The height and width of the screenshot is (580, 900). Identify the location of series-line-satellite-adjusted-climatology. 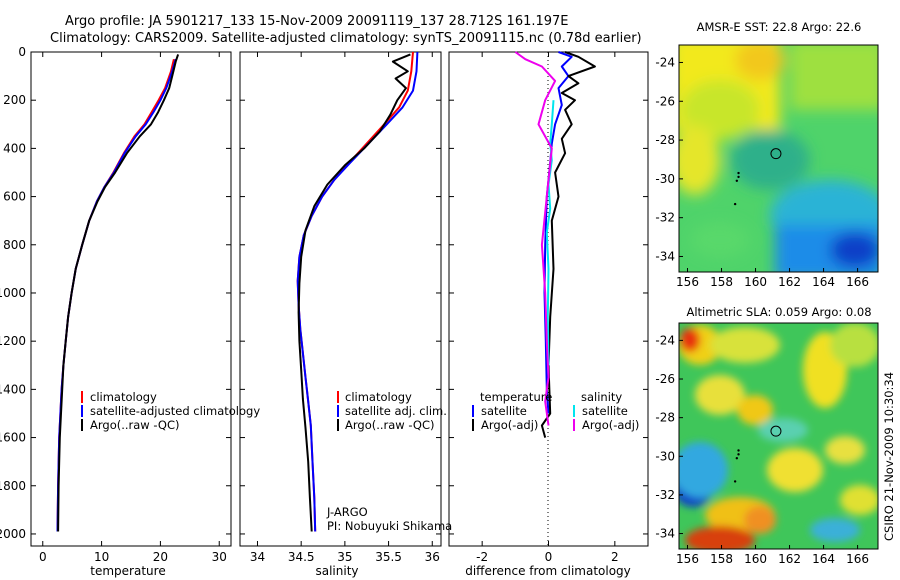
(116, 295).